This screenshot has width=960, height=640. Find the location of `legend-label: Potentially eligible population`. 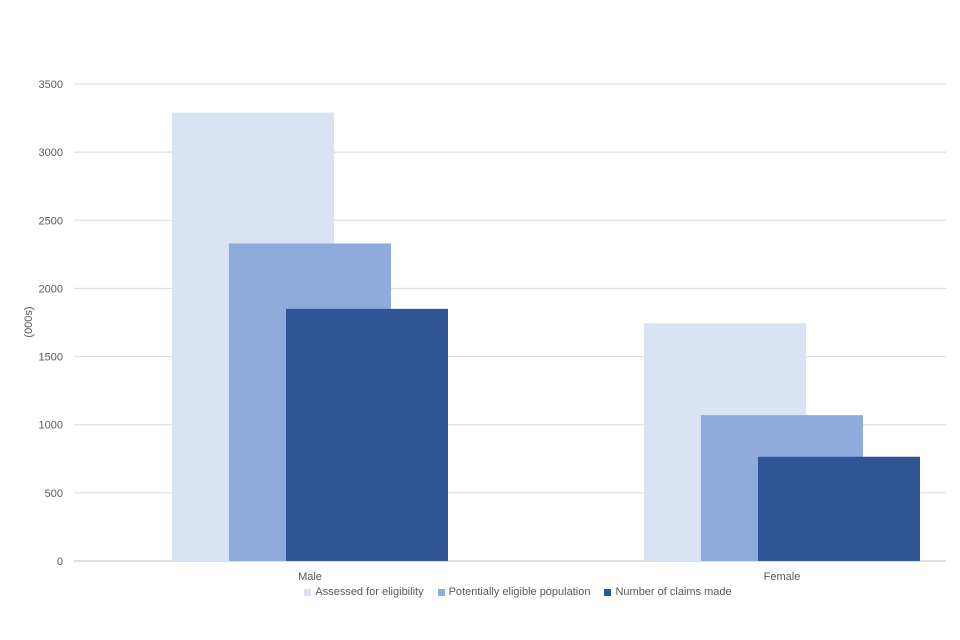

legend-label: Potentially eligible population is located at coordinates (519, 592).